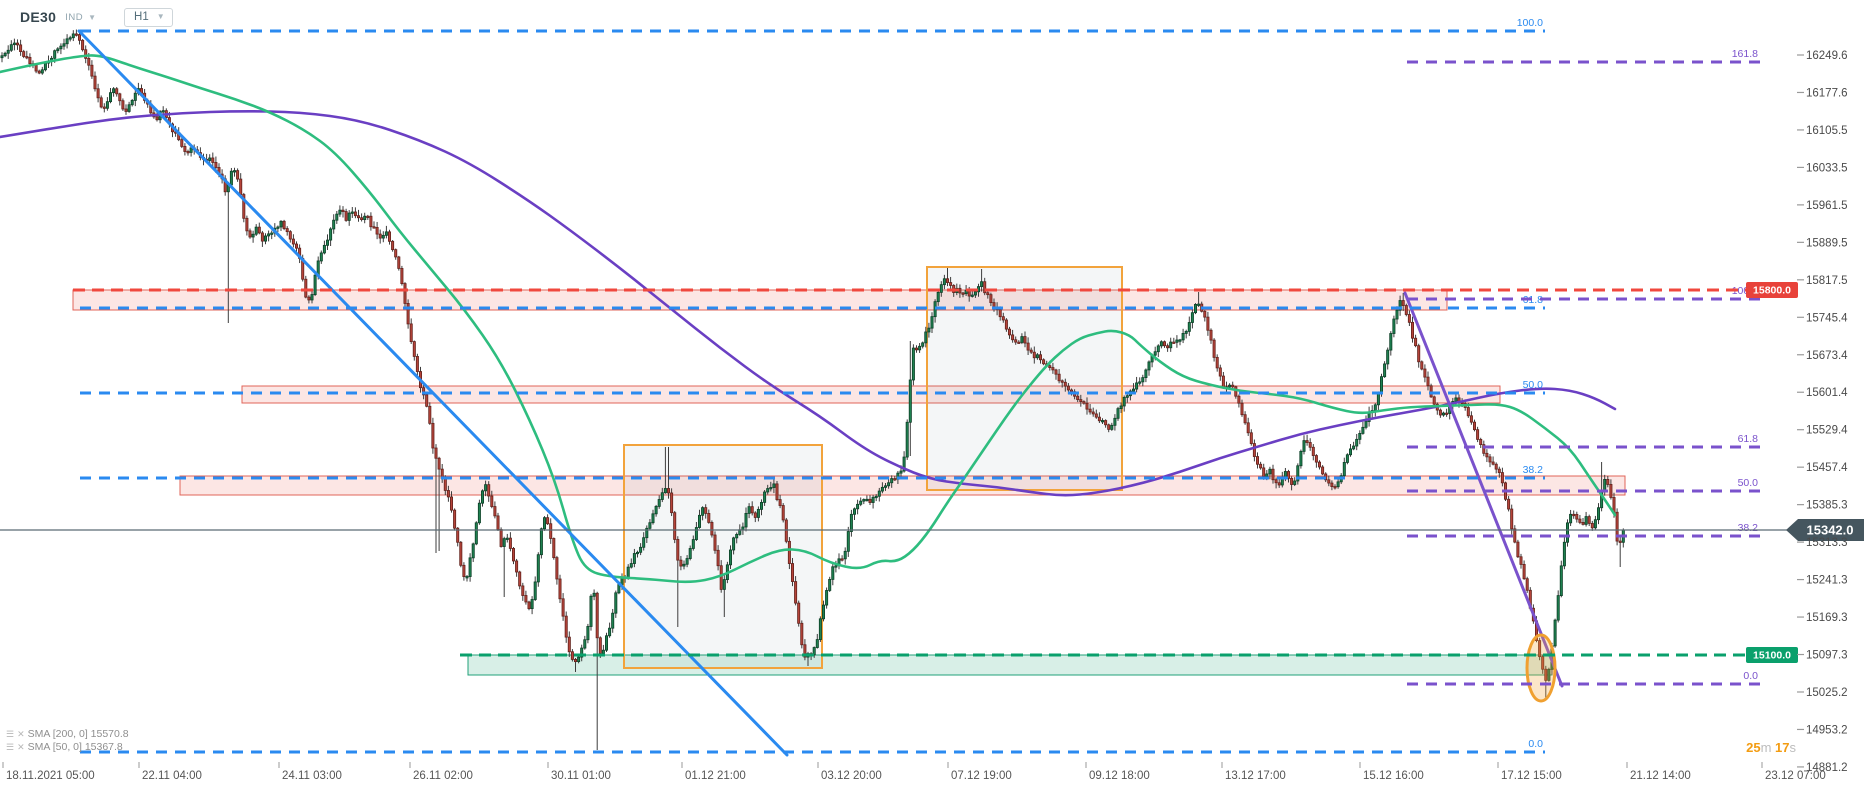 This screenshot has height=795, width=1866. What do you see at coordinates (141, 16) in the screenshot?
I see `timeframe-value: H1` at bounding box center [141, 16].